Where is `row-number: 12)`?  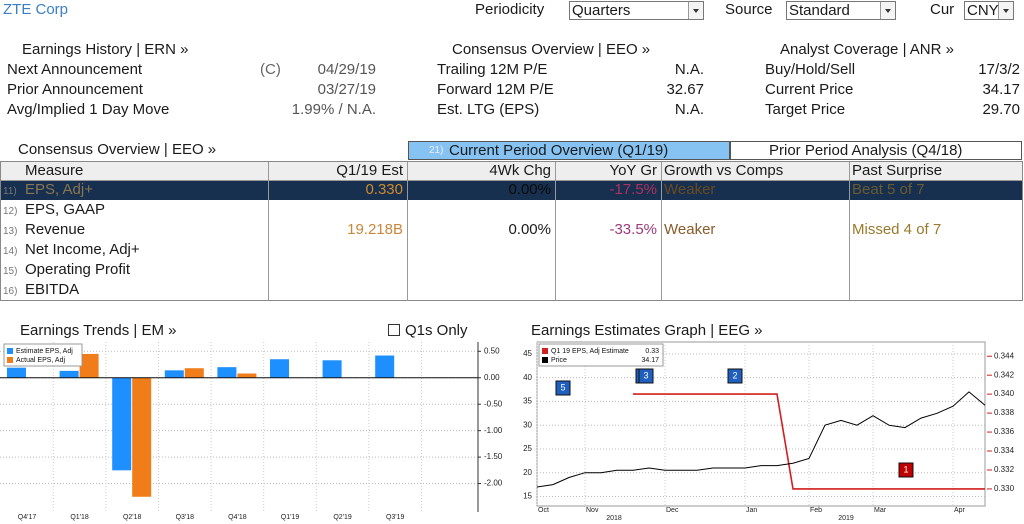 row-number: 12) is located at coordinates (10, 211).